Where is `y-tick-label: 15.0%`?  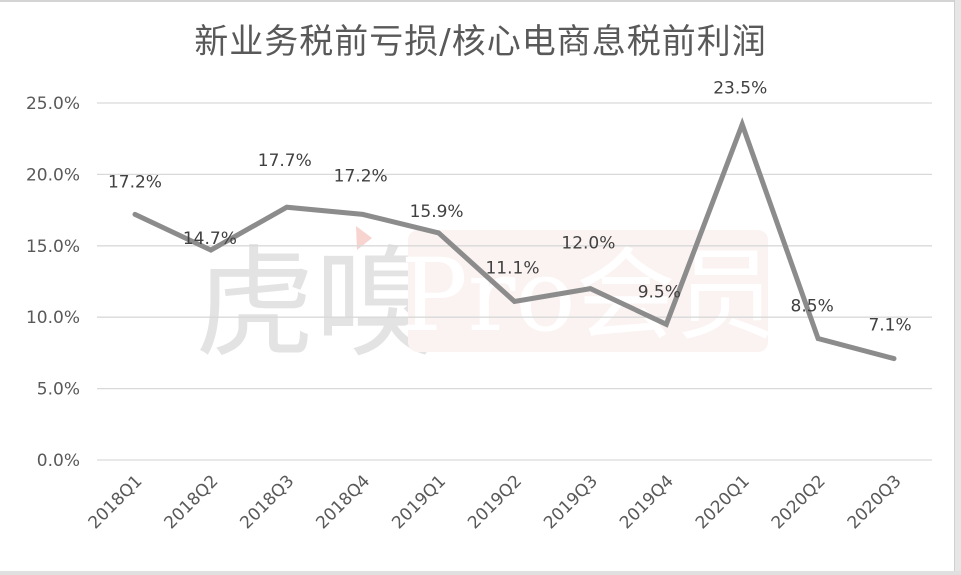 y-tick-label: 15.0% is located at coordinates (53, 247).